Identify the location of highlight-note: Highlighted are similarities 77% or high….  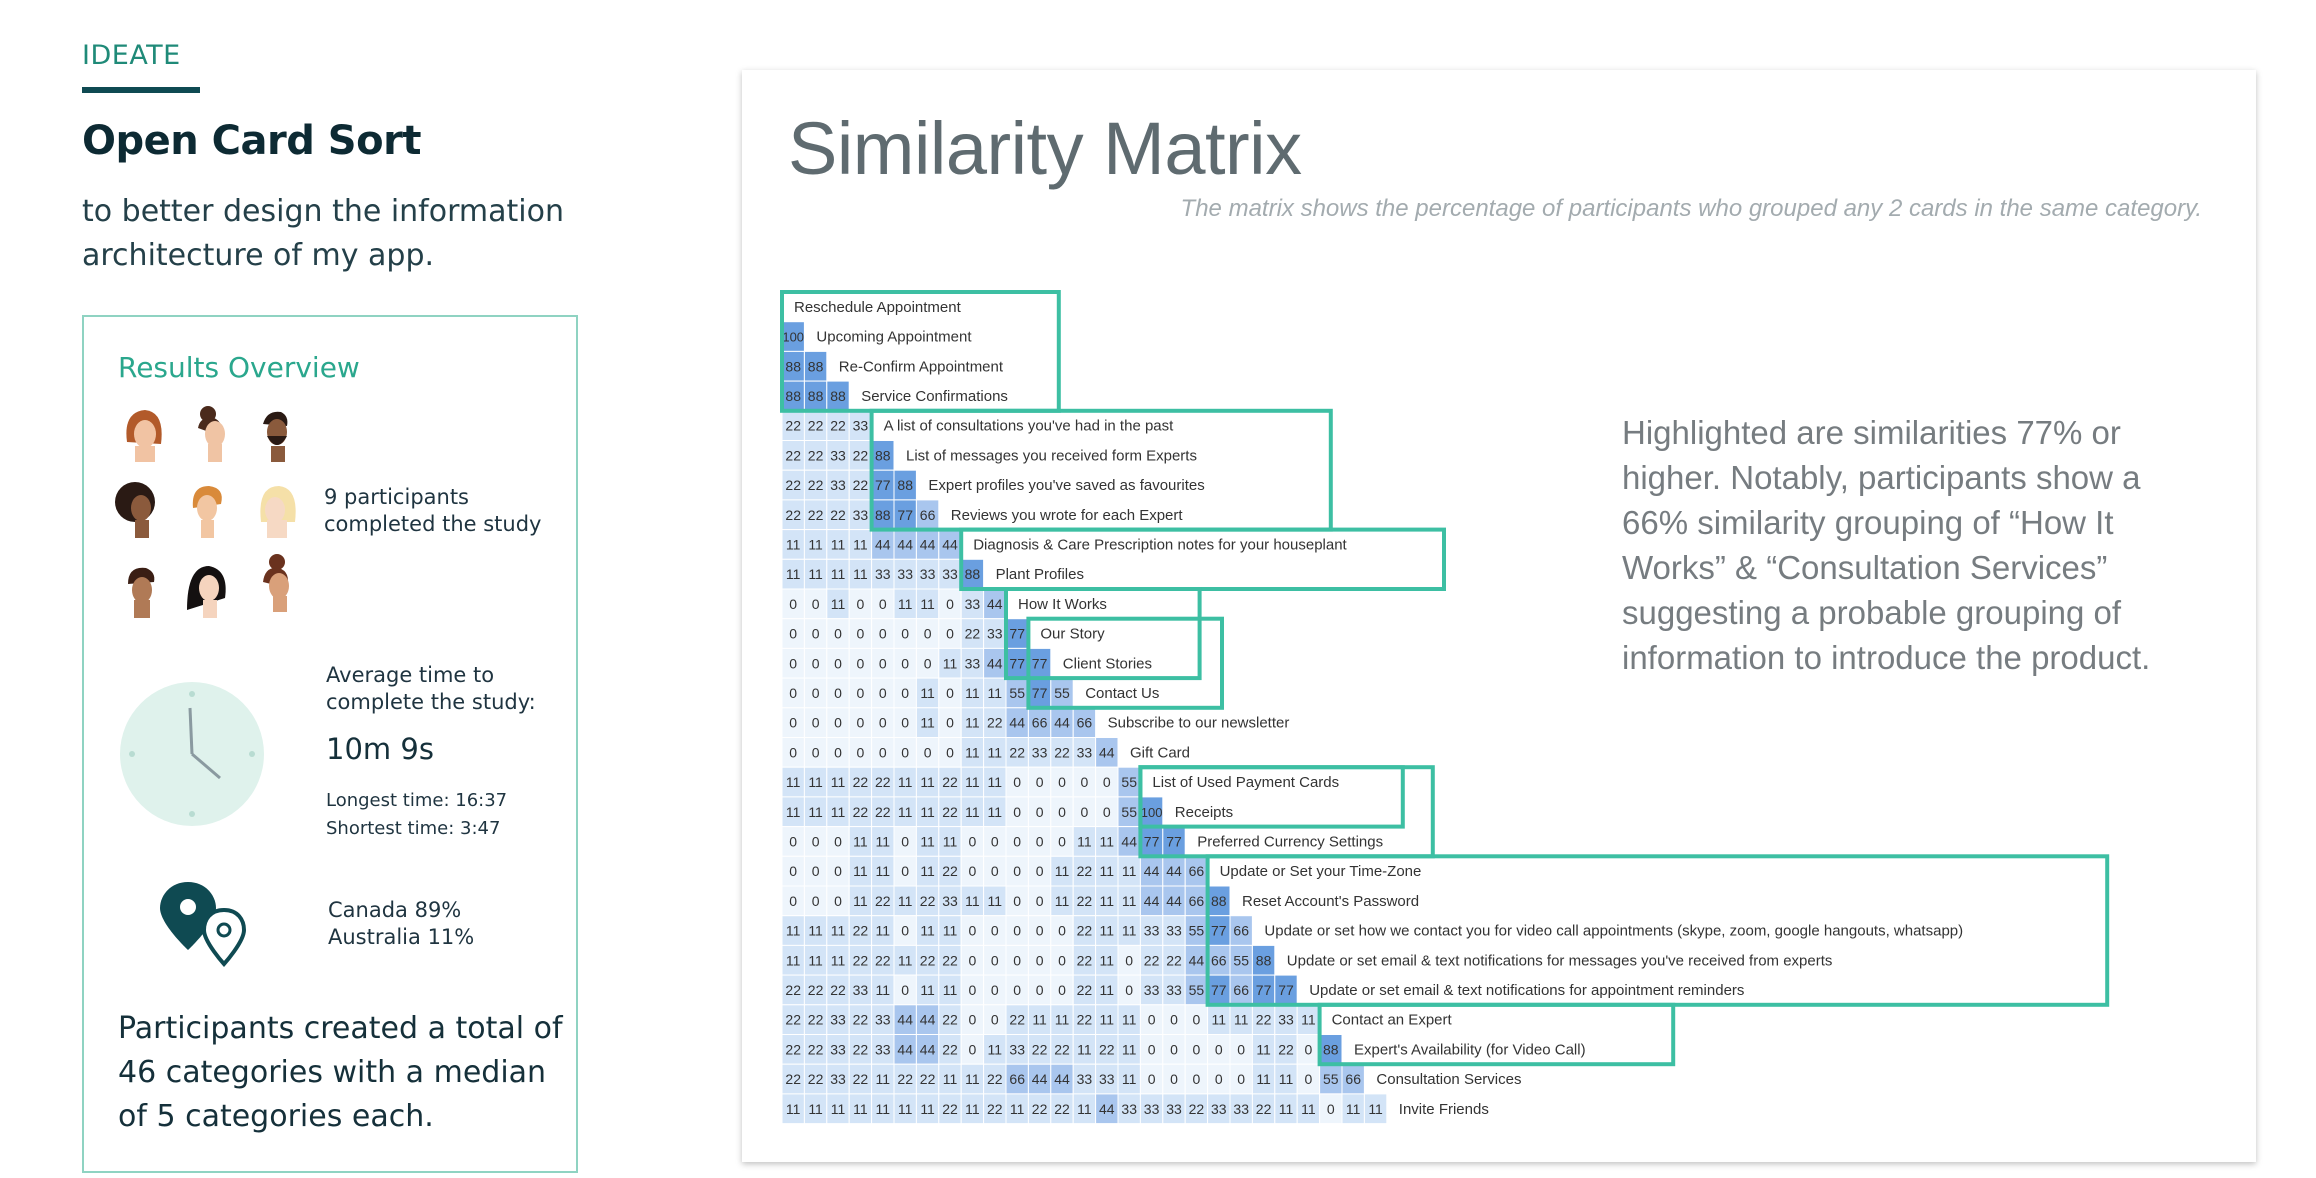
(1886, 545).